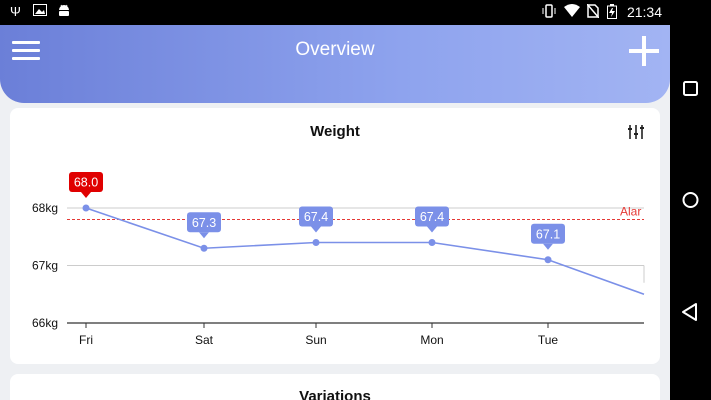 This screenshot has height=400, width=711. Describe the element at coordinates (644, 12) in the screenshot. I see `status-time: 21:34` at that location.